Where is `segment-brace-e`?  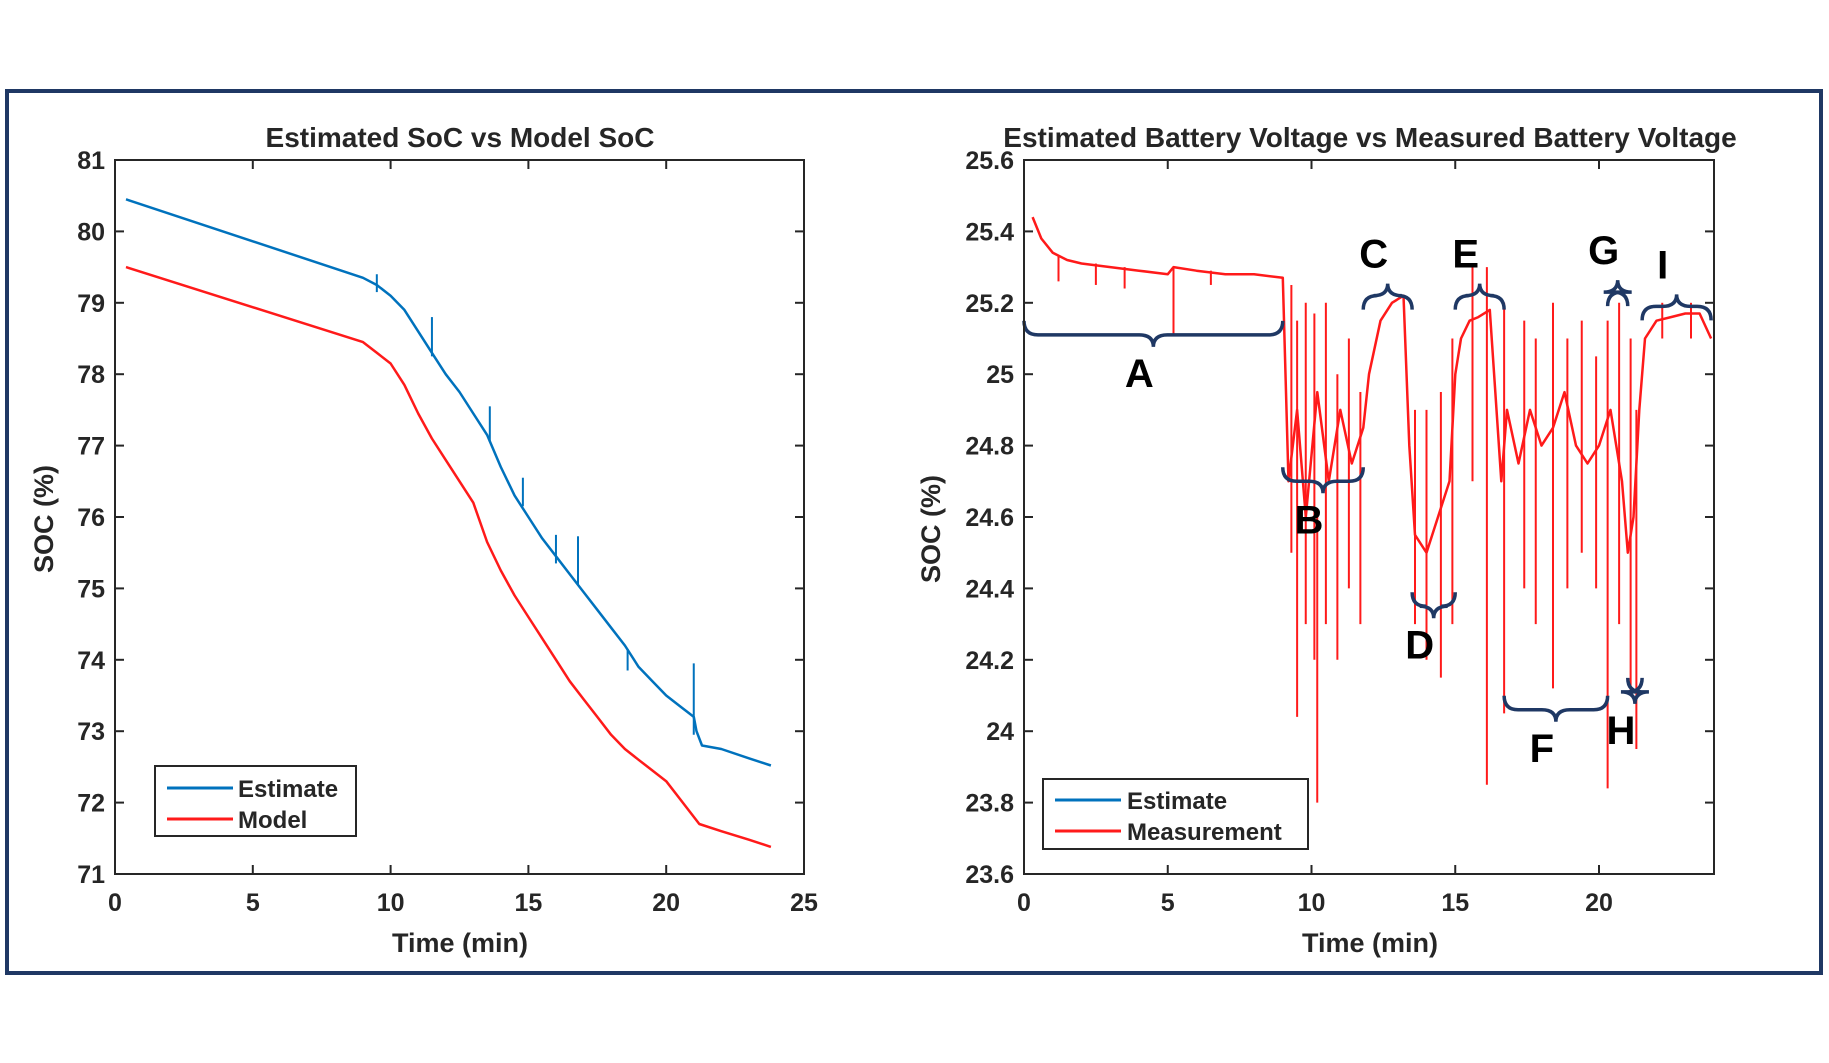 segment-brace-e is located at coordinates (1479, 296).